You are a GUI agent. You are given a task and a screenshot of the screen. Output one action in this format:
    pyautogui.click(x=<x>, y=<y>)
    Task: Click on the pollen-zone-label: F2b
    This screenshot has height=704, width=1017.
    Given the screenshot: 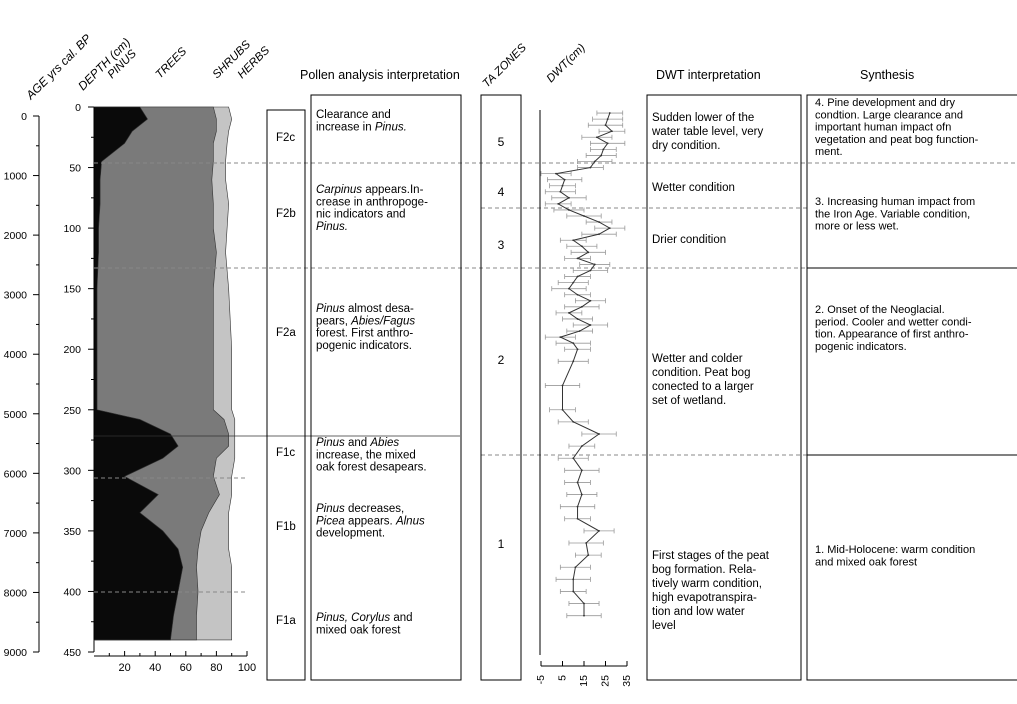 What is the action you would take?
    pyautogui.click(x=286, y=214)
    